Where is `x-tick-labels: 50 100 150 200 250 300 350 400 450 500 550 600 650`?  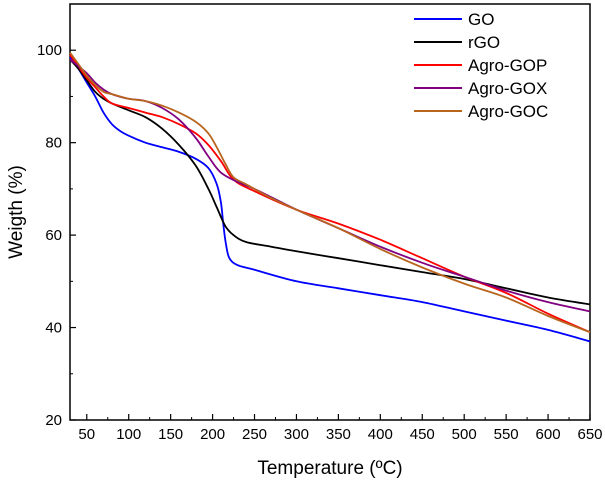 x-tick-labels: 50 100 150 200 250 300 350 400 450 500 550 600 650 is located at coordinates (340, 434).